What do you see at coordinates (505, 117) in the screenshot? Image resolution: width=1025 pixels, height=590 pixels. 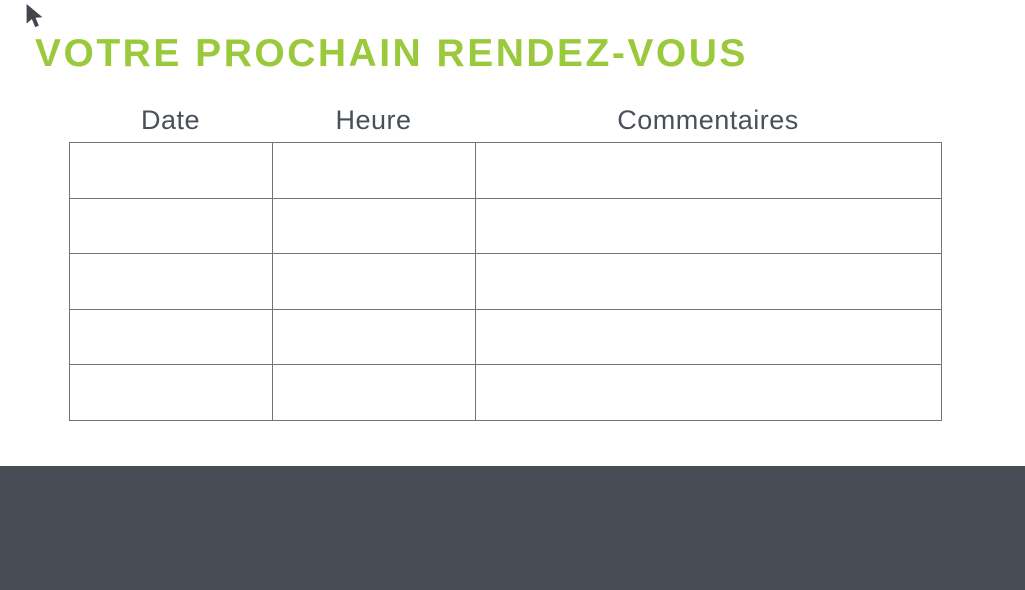 I see `table-header-row: Date Heure Commentaires` at bounding box center [505, 117].